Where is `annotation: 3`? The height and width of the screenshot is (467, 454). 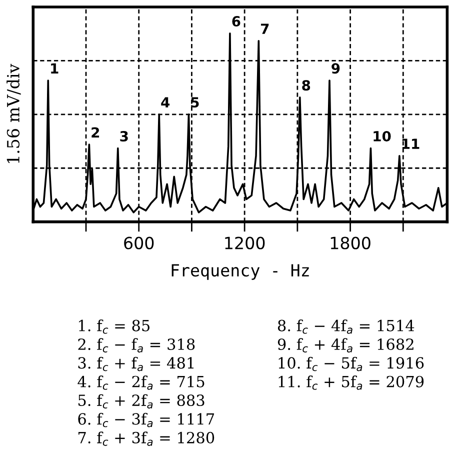 annotation: 3 is located at coordinates (124, 136).